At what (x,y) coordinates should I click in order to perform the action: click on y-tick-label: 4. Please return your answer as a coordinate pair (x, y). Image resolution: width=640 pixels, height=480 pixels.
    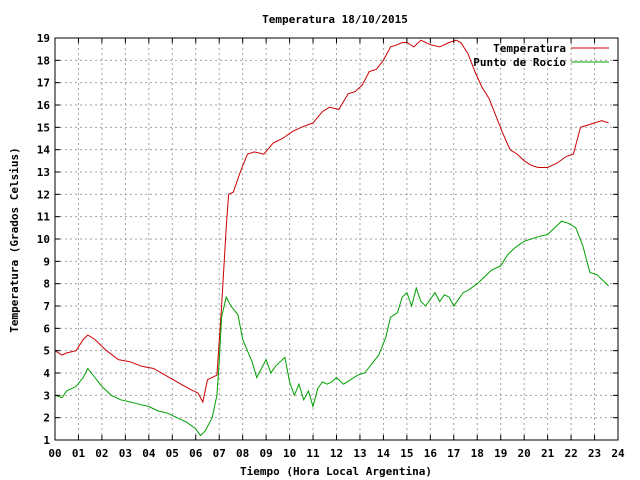
    Looking at the image, I should click on (46, 373).